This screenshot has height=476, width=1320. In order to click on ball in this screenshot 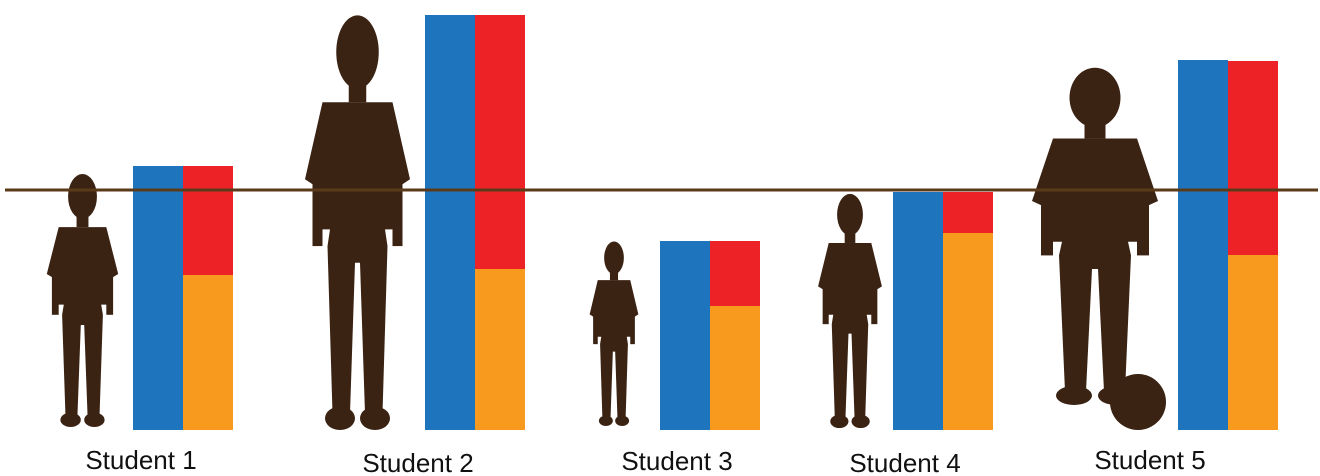, I will do `click(1138, 402)`.